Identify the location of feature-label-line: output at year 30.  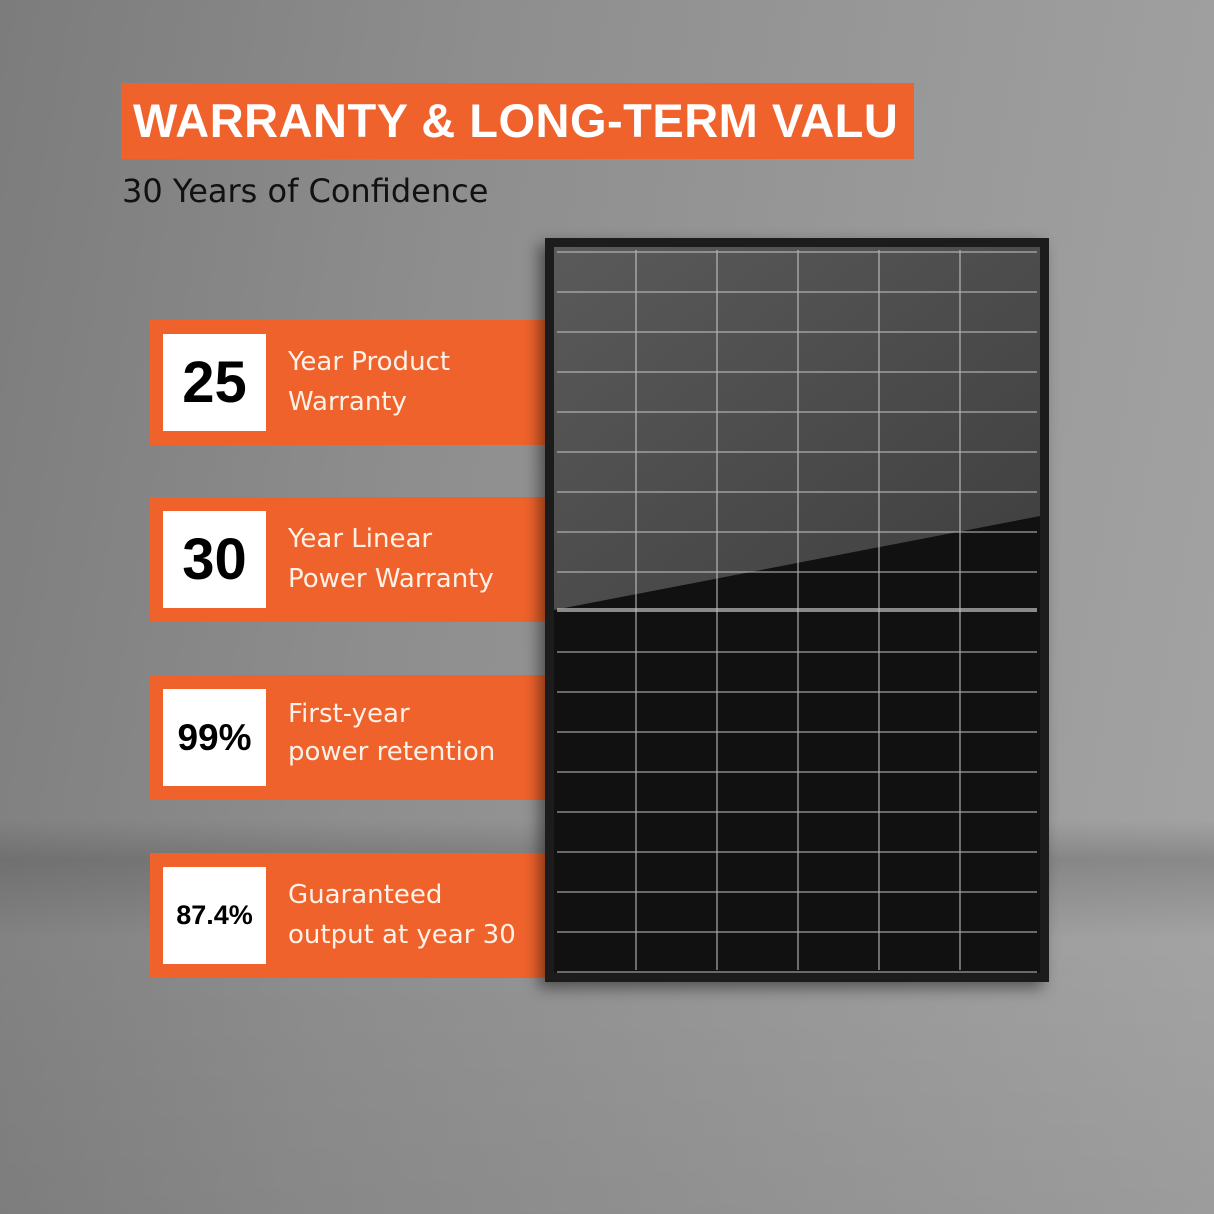
(402, 935).